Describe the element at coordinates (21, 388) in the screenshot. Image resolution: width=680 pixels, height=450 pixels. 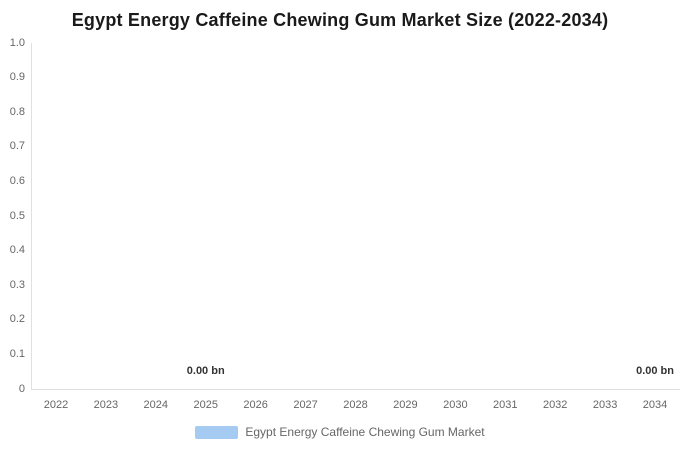
I see `y-axis-tick-label: 0` at that location.